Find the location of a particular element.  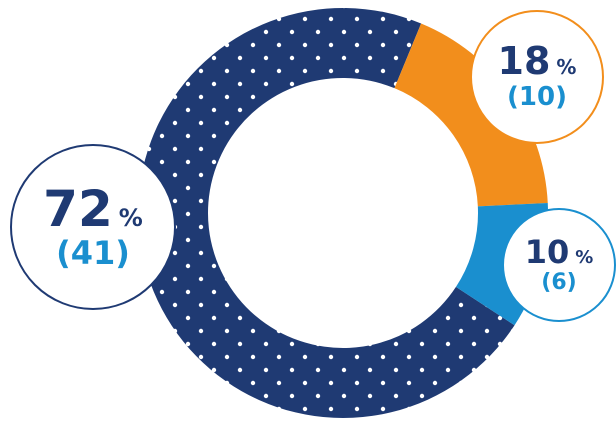

count-value: (10) is located at coordinates (537, 97).